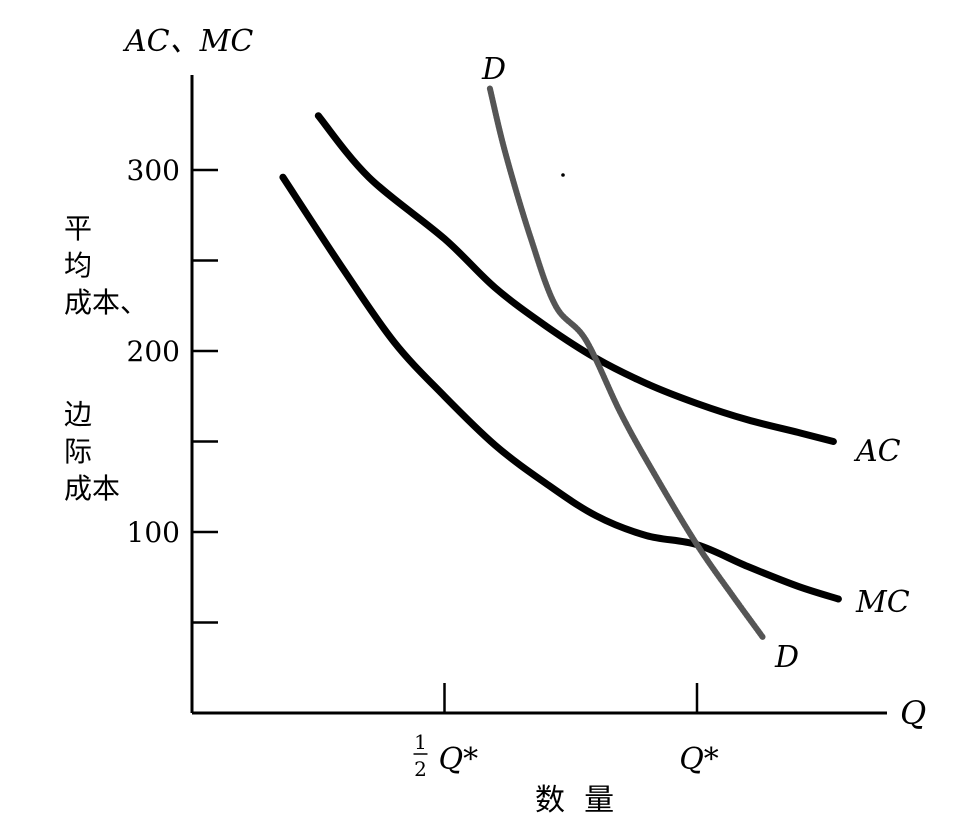 The image size is (969, 829). Describe the element at coordinates (882, 602) in the screenshot. I see `mc-curve-label: MC` at that location.